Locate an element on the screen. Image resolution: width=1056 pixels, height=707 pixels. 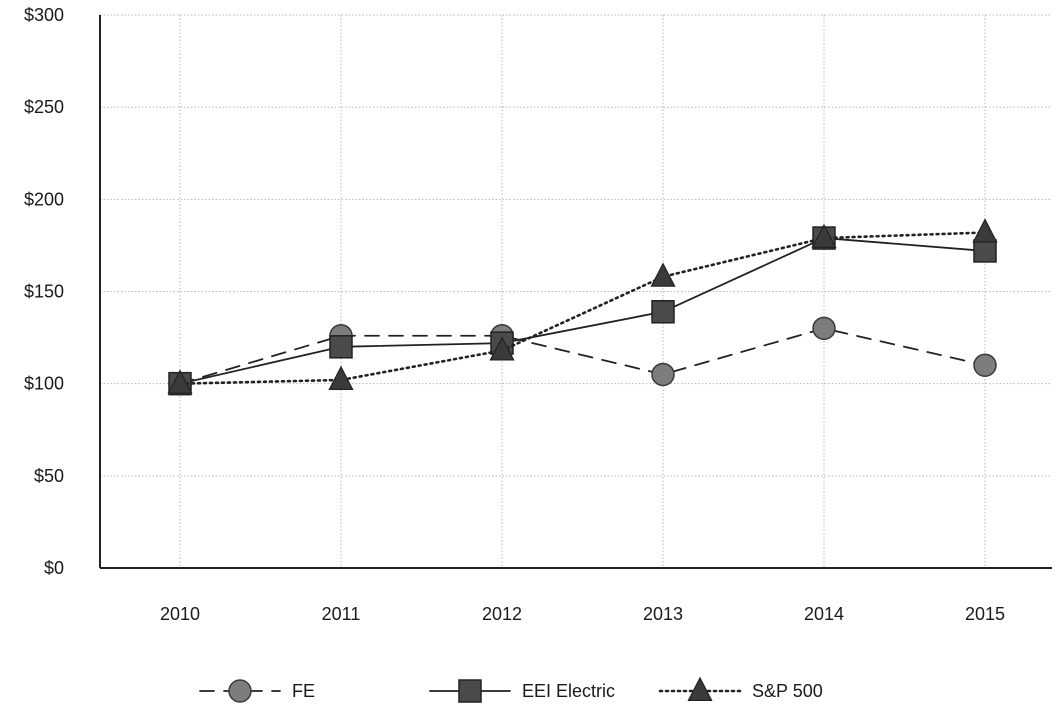
legend: FE EEI Electric S&P 500 is located at coordinates (511, 689).